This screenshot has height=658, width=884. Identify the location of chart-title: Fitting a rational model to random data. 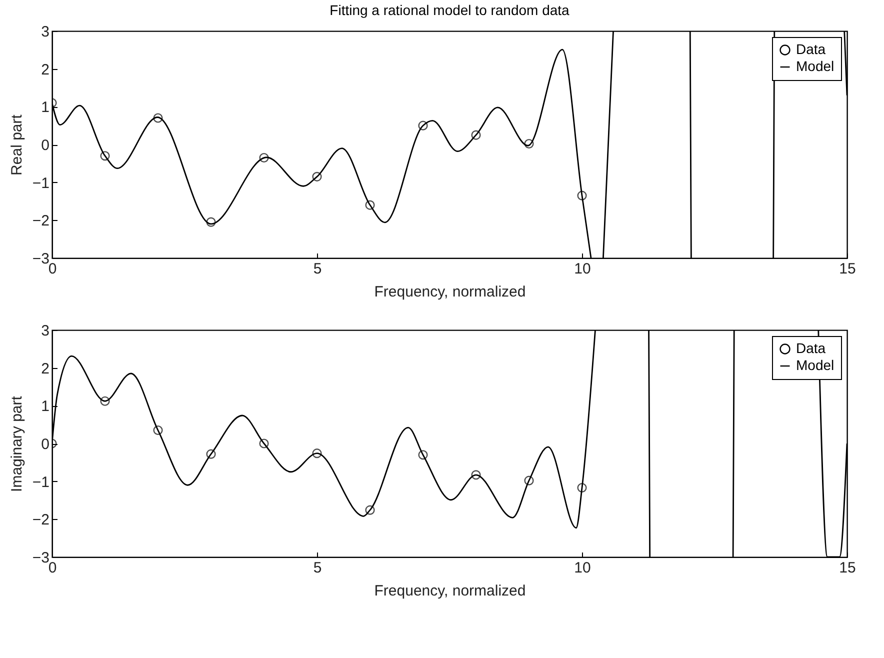
(450, 10).